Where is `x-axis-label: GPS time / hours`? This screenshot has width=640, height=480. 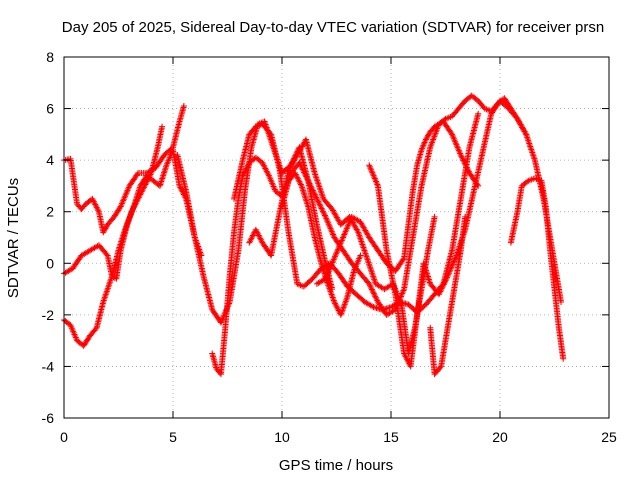 x-axis-label: GPS time / hours is located at coordinates (336, 465).